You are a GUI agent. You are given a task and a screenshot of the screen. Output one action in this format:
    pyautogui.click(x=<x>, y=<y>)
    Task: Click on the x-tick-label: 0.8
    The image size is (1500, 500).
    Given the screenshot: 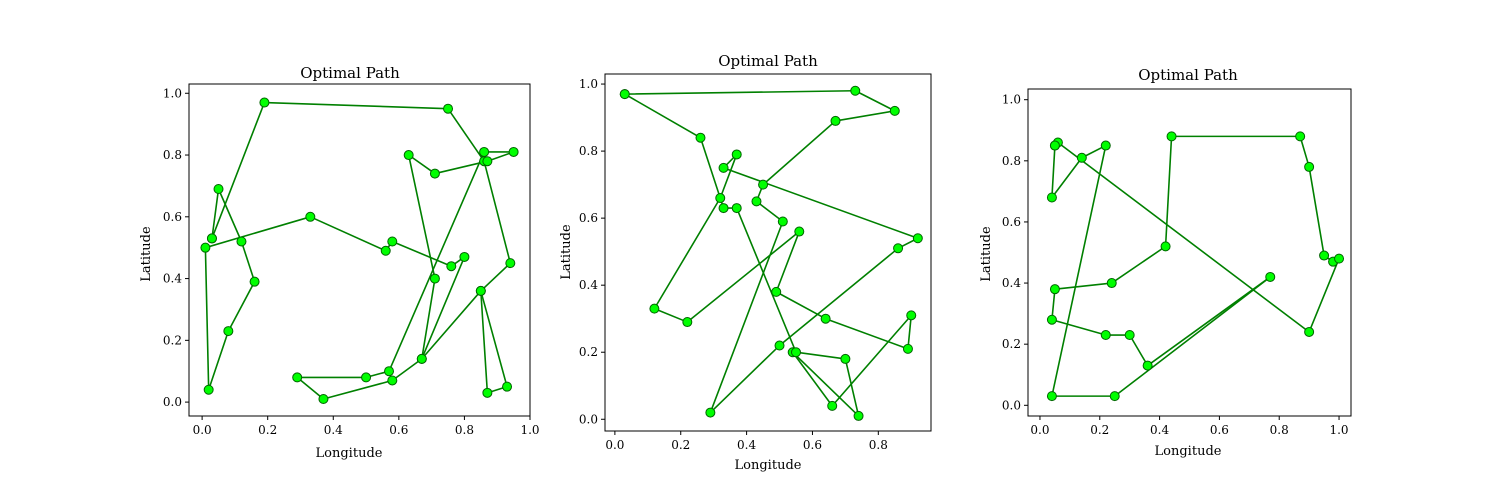 What is the action you would take?
    pyautogui.click(x=878, y=445)
    